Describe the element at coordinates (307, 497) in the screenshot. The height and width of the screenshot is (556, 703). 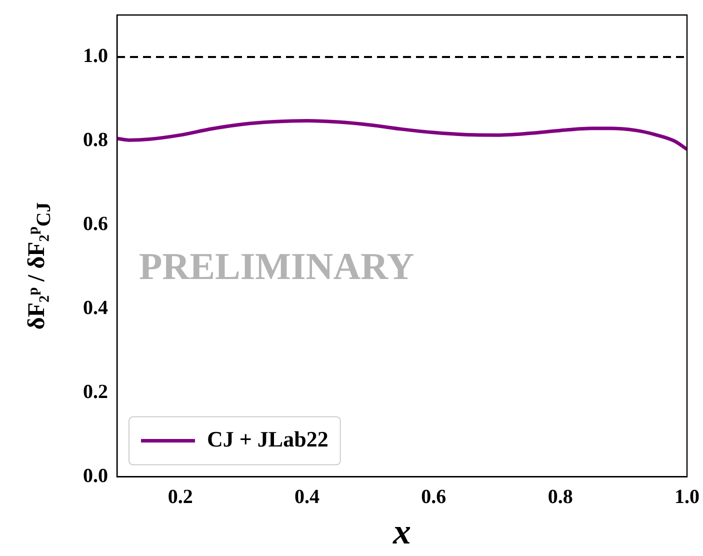
I see `x-tick-label: 0.4` at that location.